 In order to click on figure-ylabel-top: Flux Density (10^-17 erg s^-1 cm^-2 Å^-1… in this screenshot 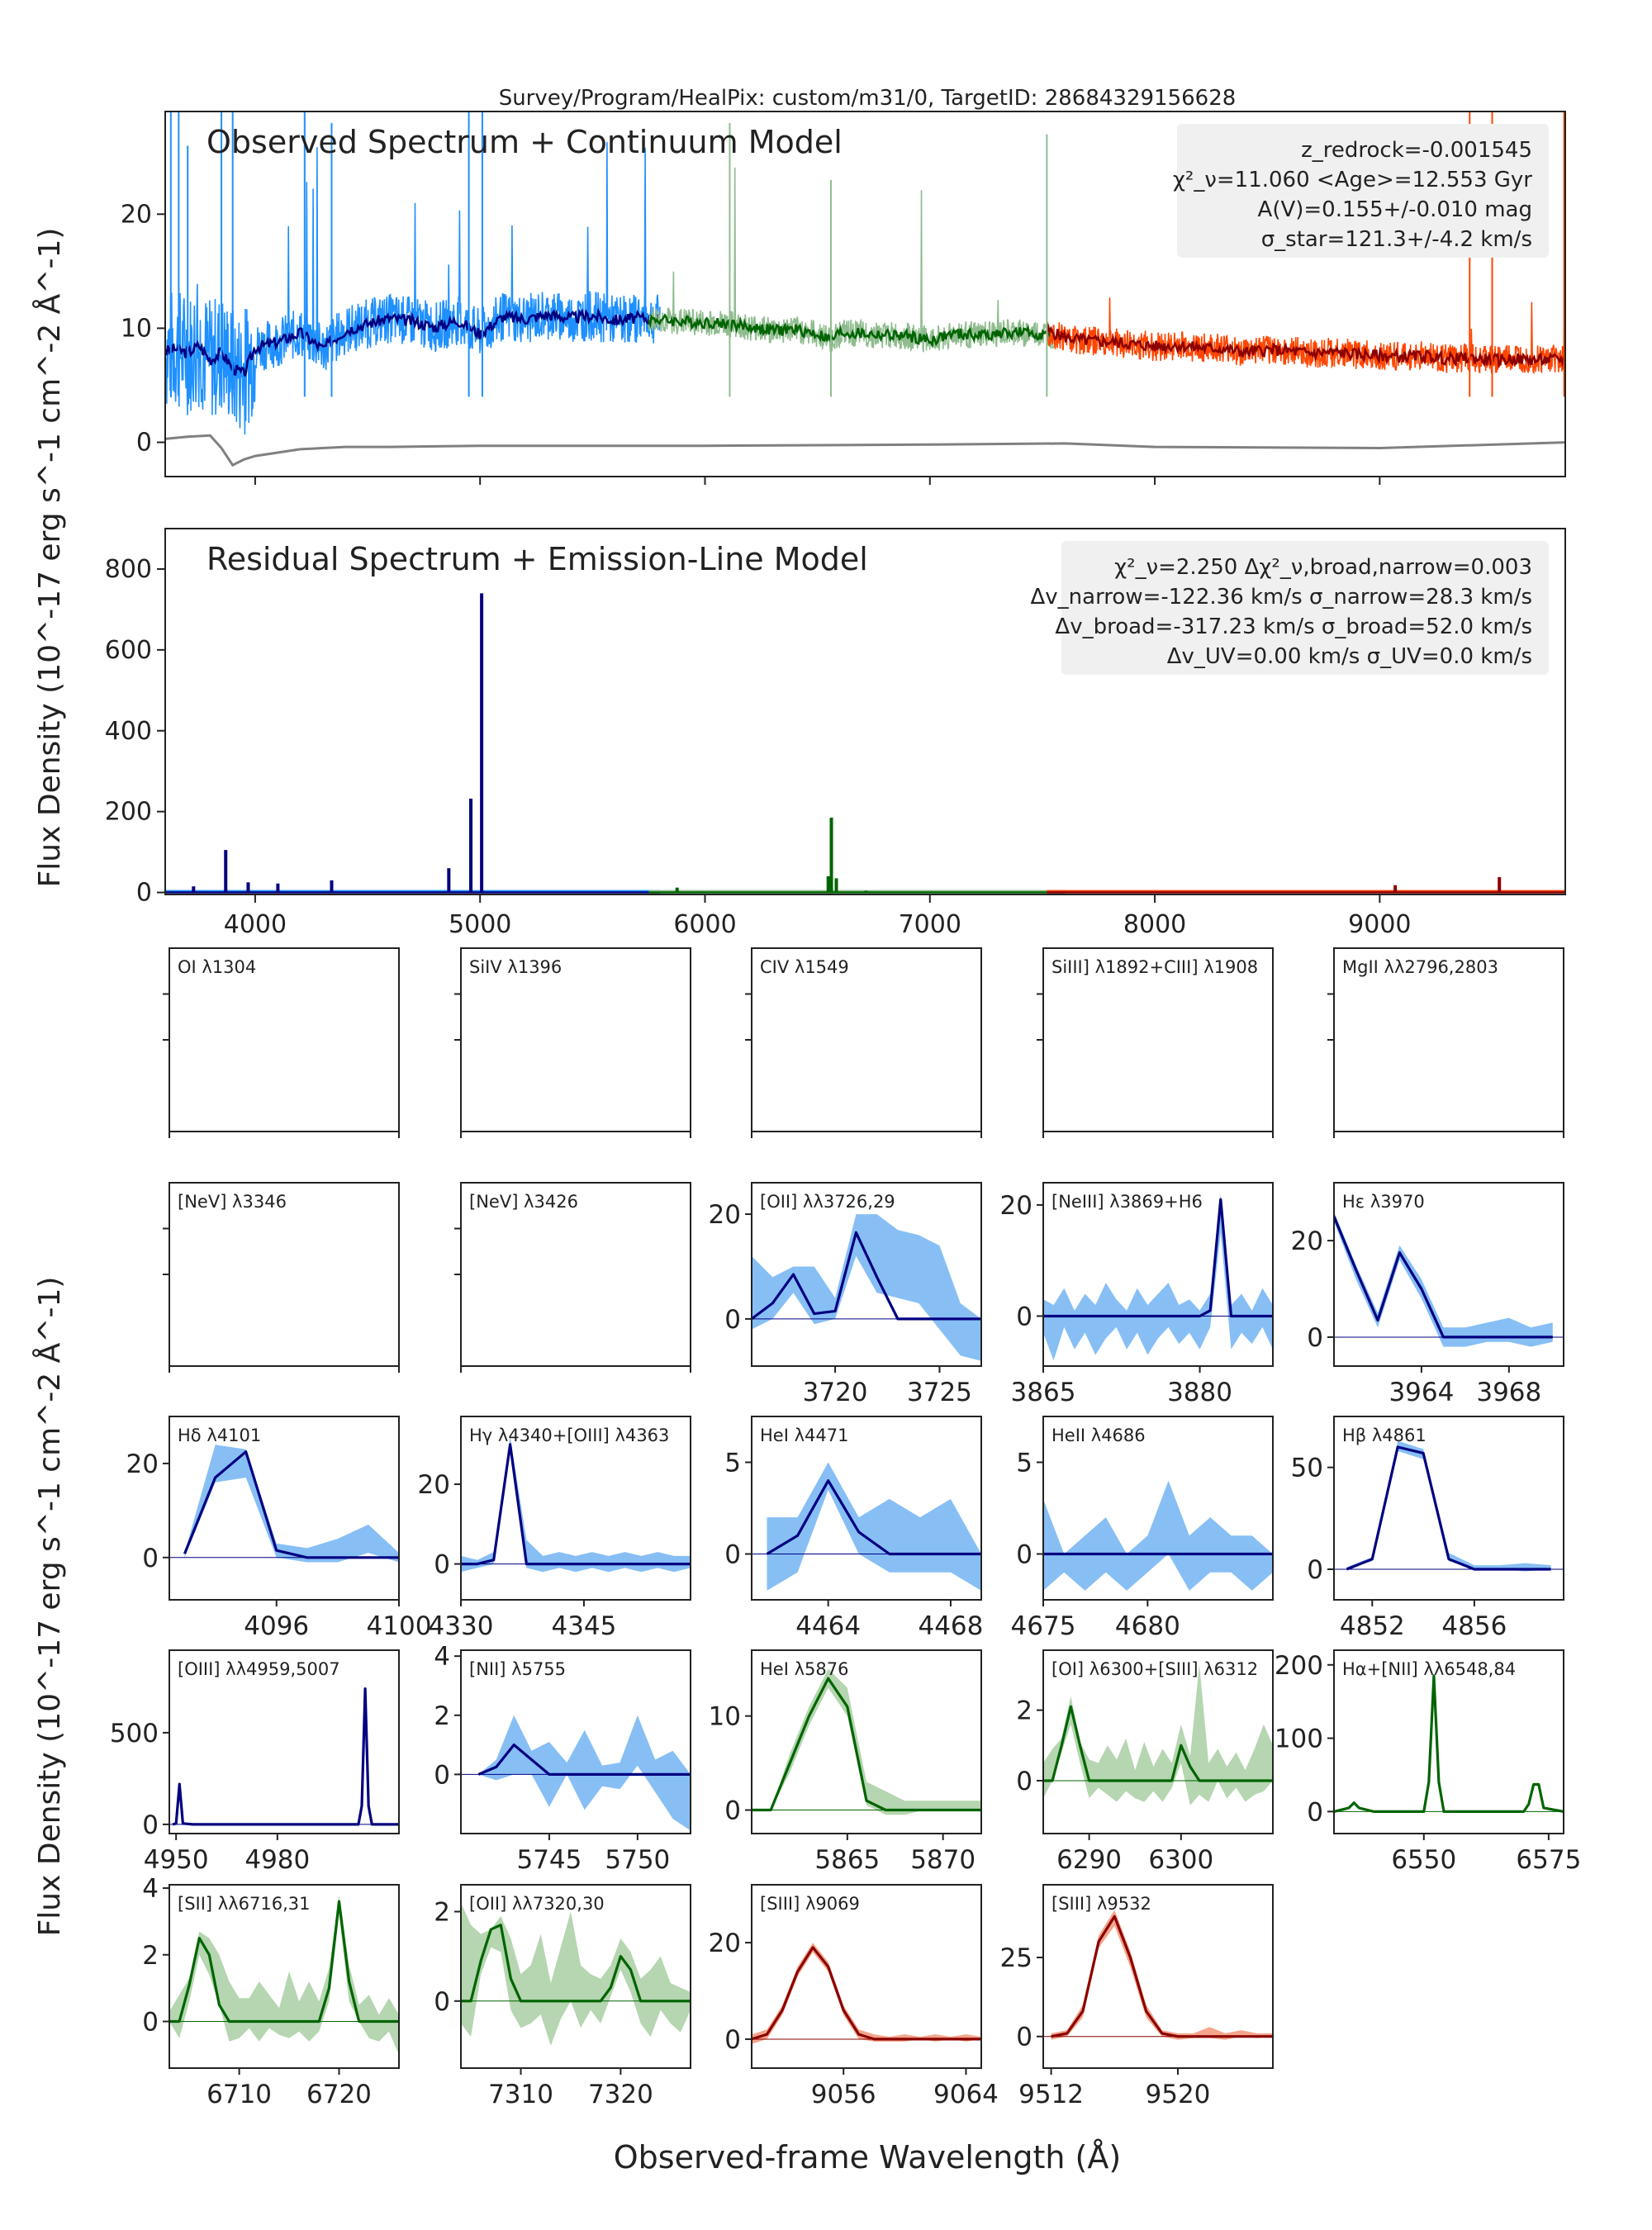, I will do `click(49, 558)`.